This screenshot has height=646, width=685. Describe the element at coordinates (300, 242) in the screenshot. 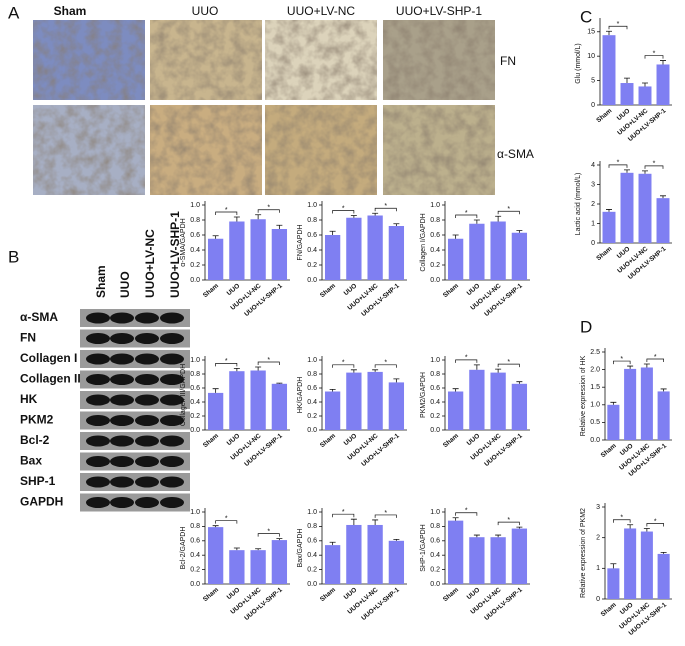

I see `y-axis-label: FN/GAPDH` at that location.